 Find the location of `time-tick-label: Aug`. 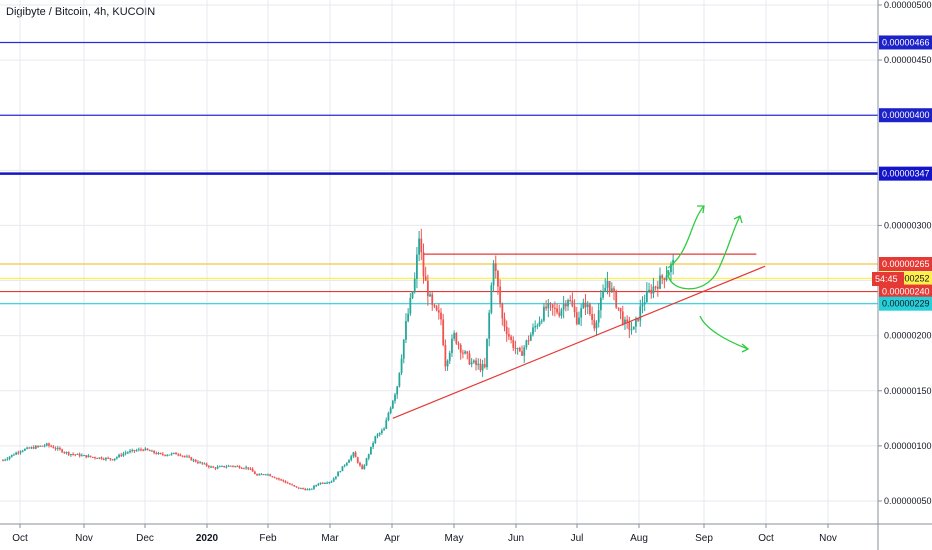

time-tick-label: Aug is located at coordinates (639, 538).